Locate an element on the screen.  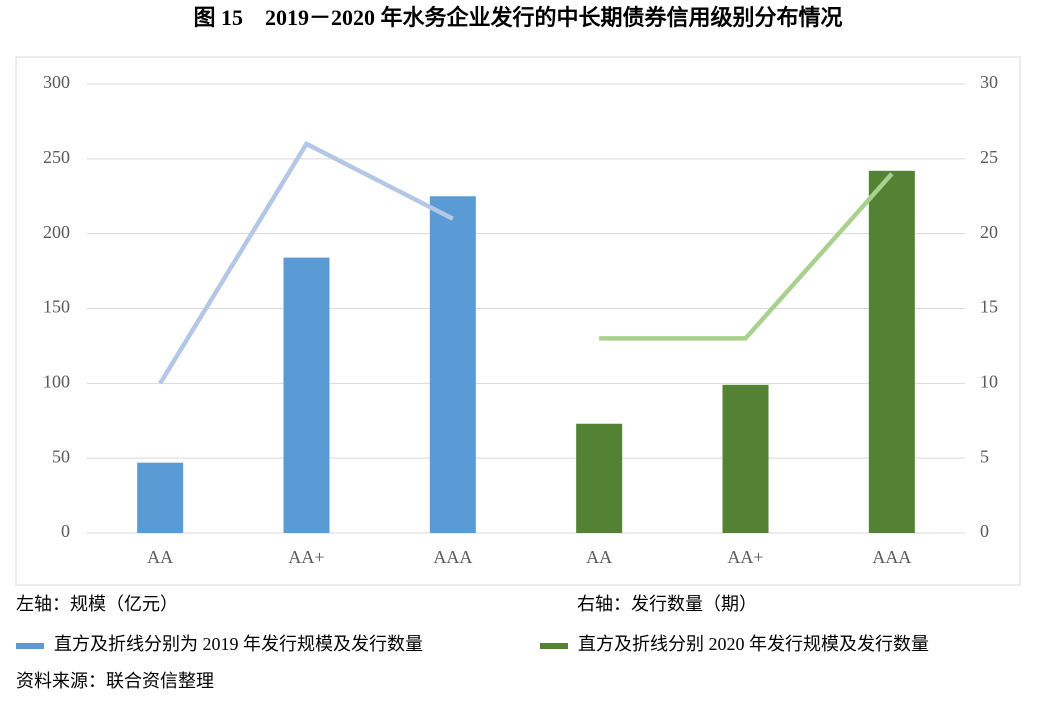
y2-tick-label: 10 is located at coordinates (989, 381).